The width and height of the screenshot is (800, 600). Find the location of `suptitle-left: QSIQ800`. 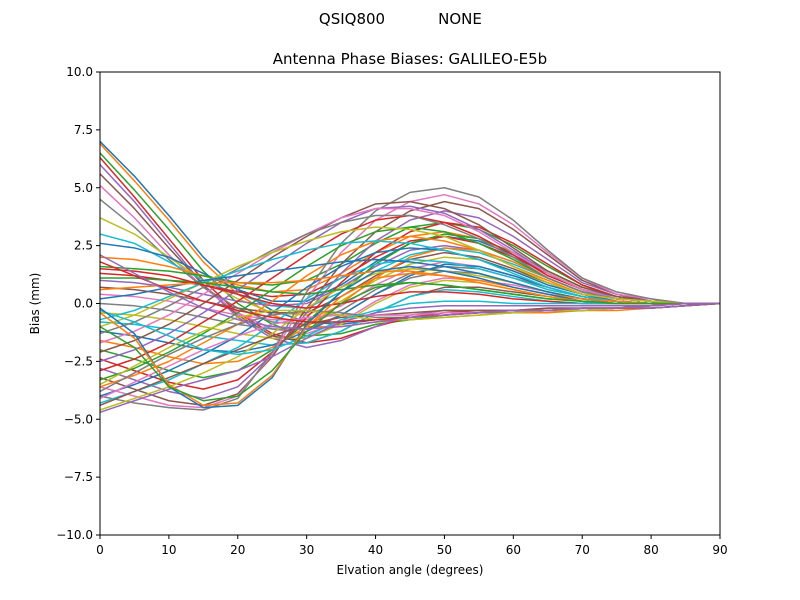

suptitle-left: QSIQ800 is located at coordinates (352, 19).